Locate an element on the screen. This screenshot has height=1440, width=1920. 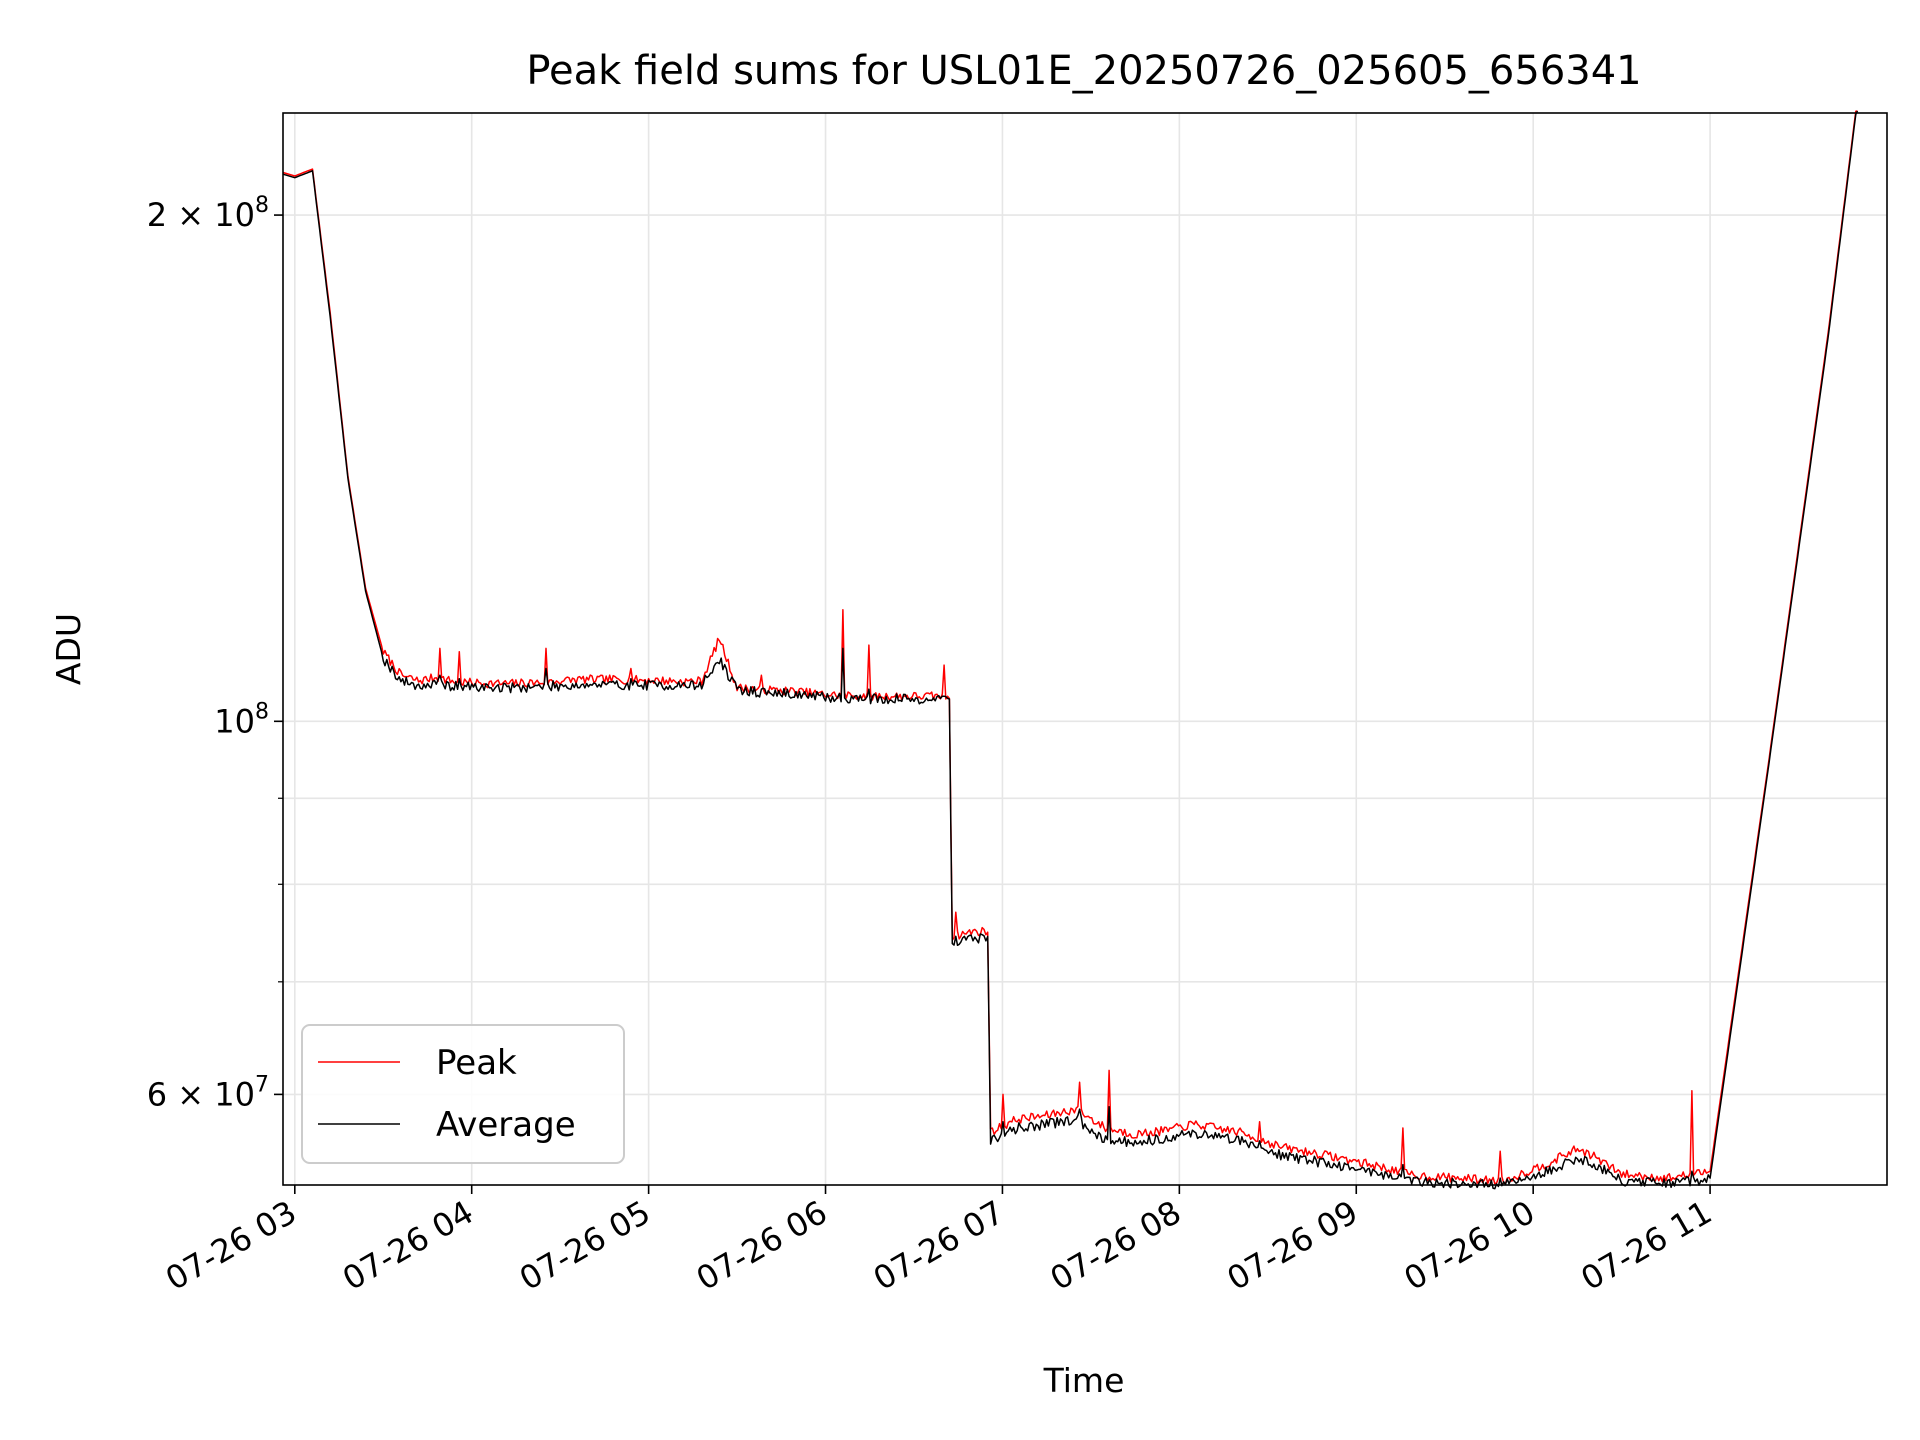
legend: Peak Average is located at coordinates (463, 1094).